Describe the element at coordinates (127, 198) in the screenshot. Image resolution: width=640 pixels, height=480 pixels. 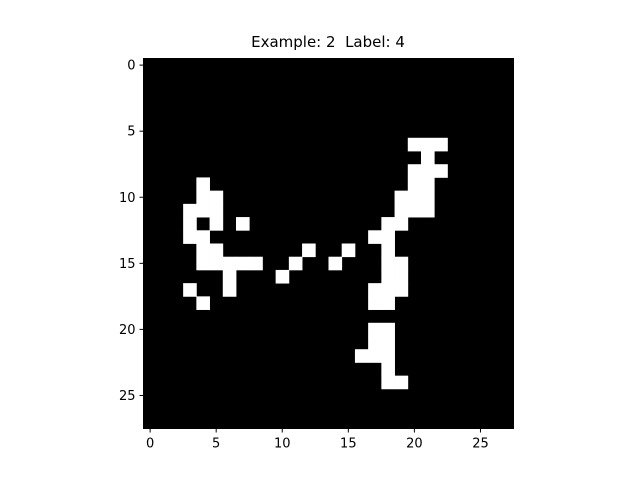
I see `y-tick-label-10: 10` at that location.